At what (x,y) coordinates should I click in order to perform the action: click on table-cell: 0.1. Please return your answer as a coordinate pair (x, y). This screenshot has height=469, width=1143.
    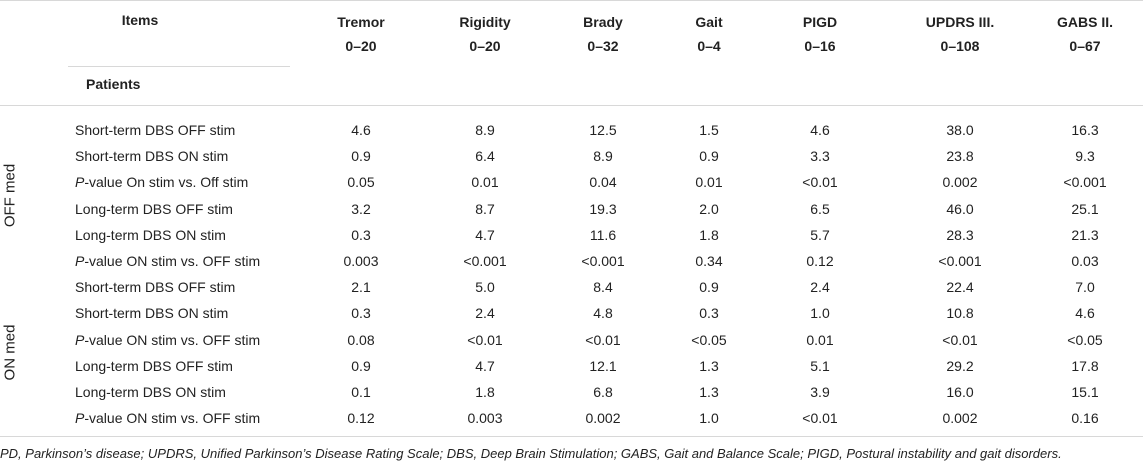
    Looking at the image, I should click on (361, 392).